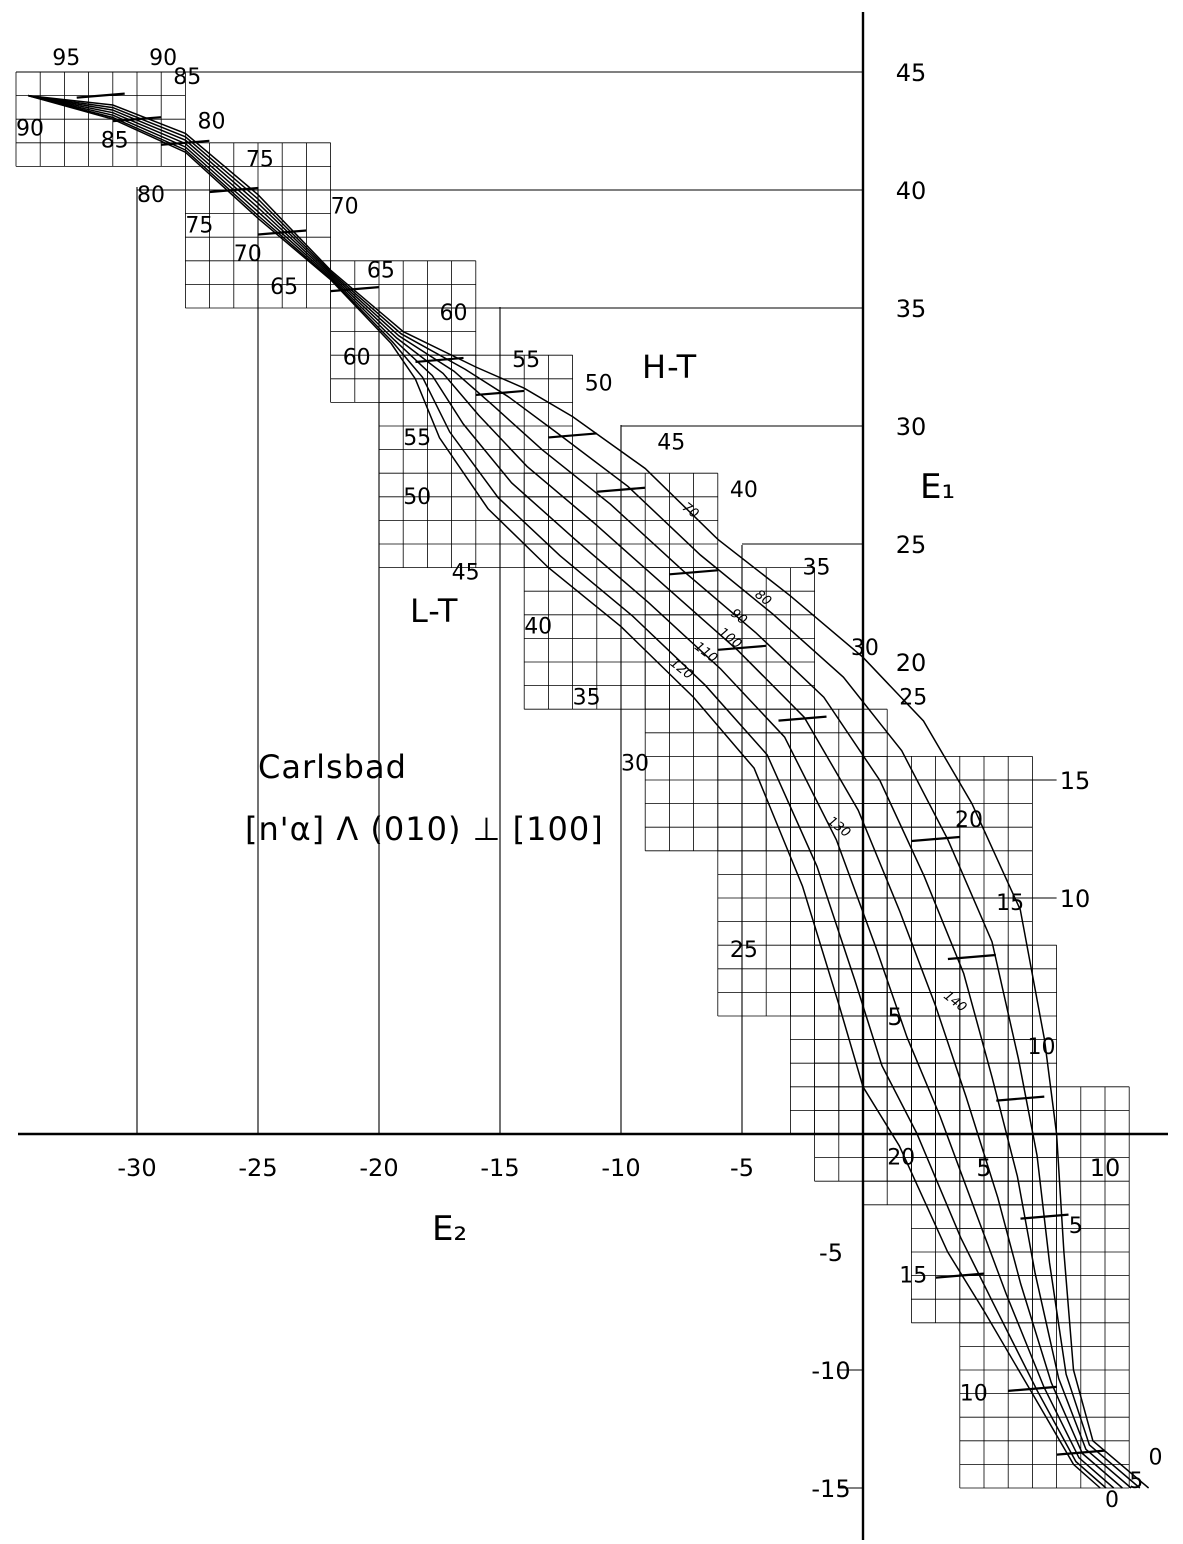  I want to click on an-content-label: 130, so click(838, 827).